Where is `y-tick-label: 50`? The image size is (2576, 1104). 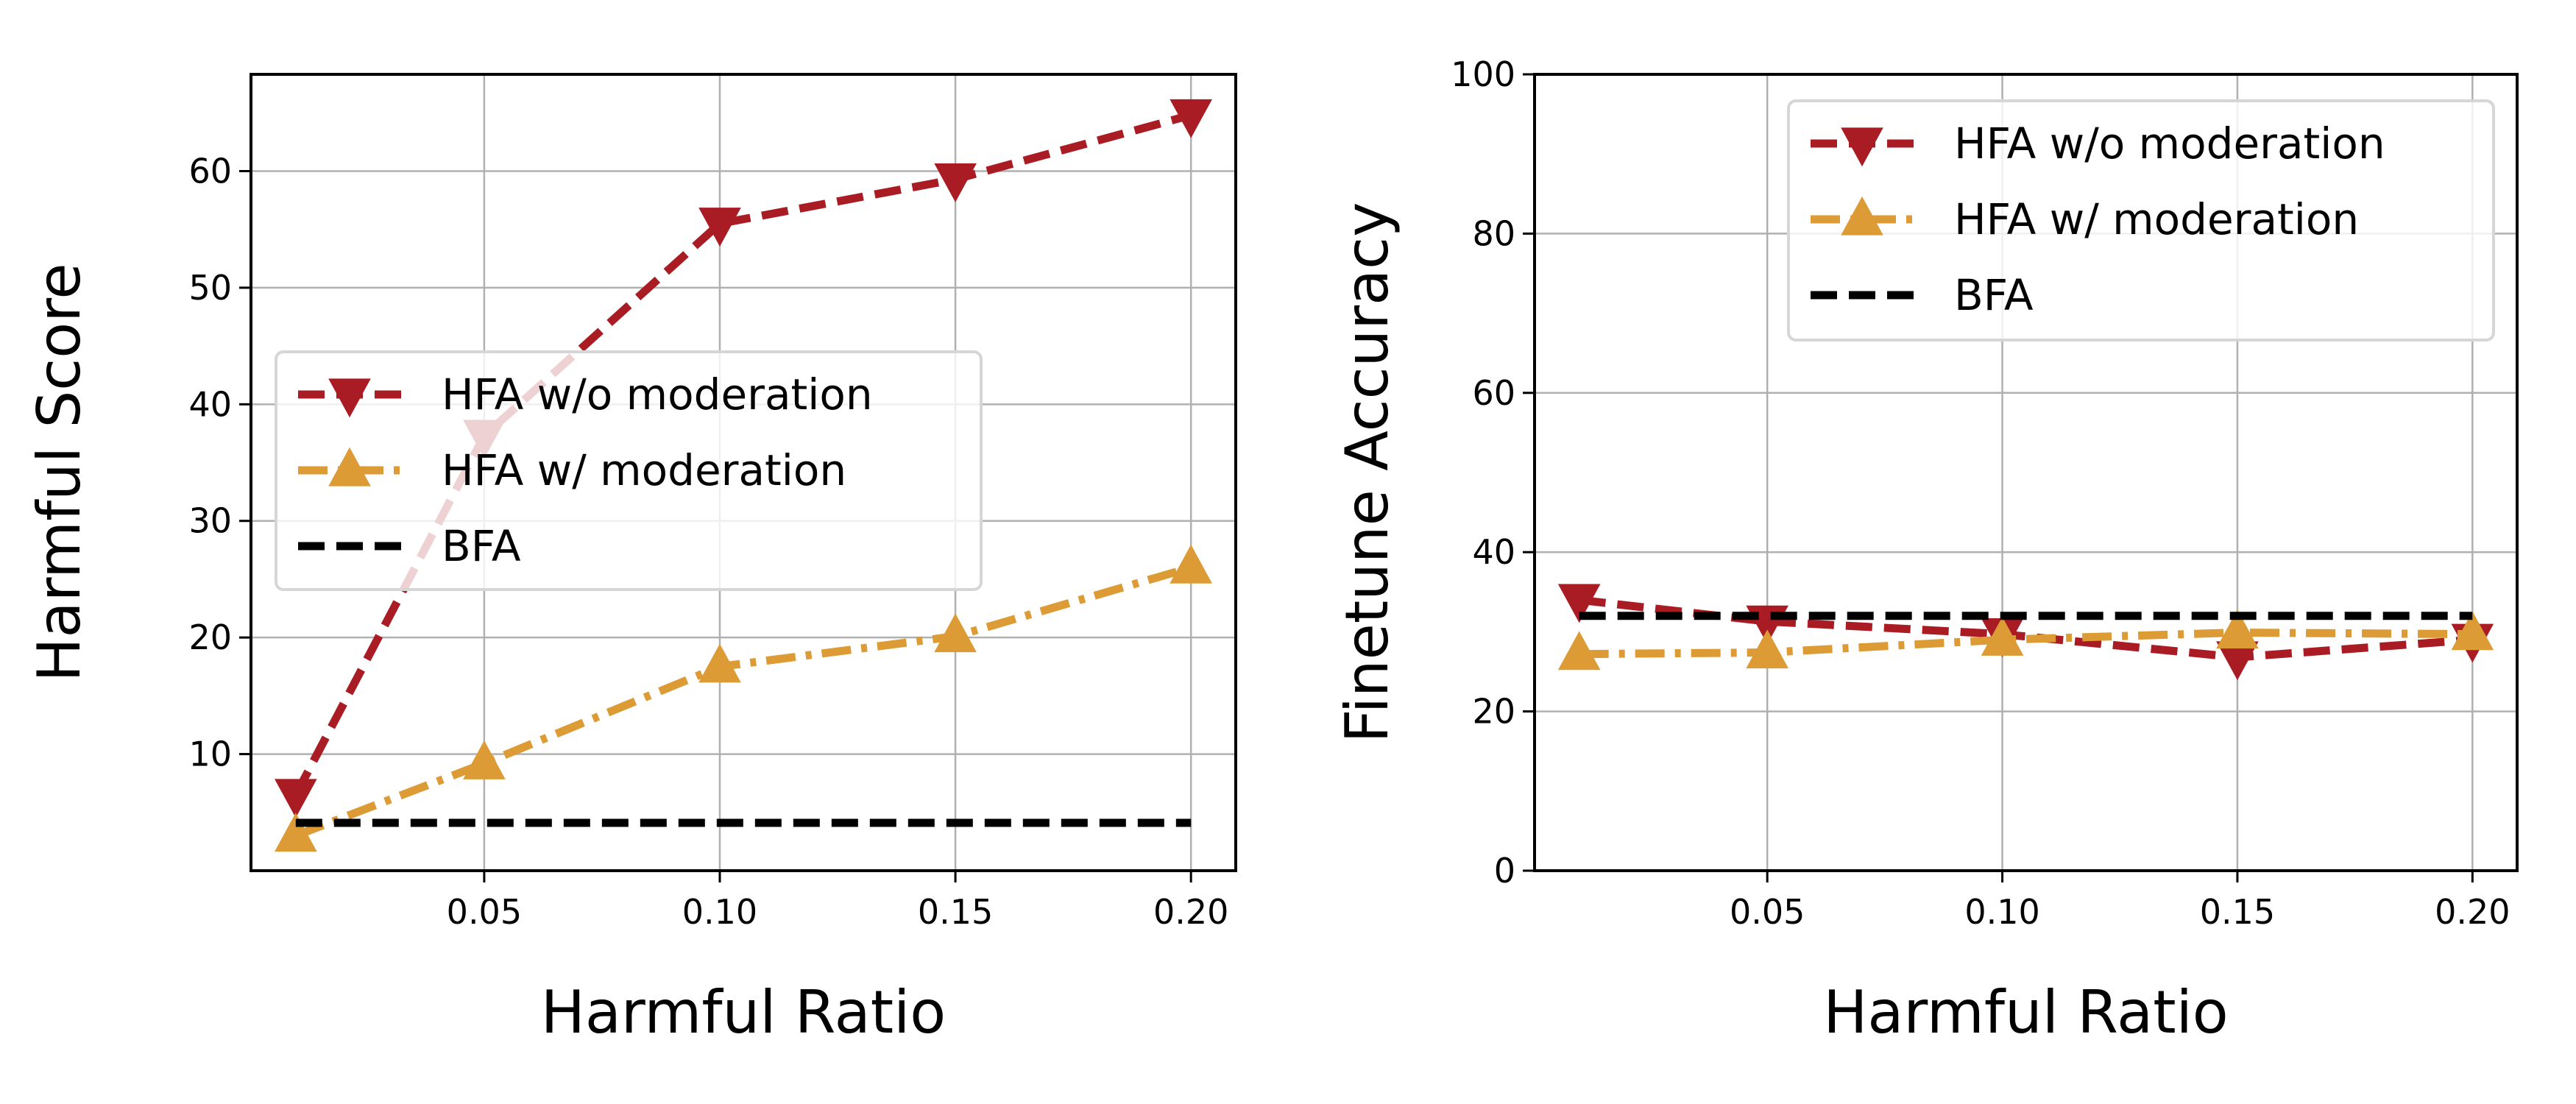 y-tick-label: 50 is located at coordinates (210, 288).